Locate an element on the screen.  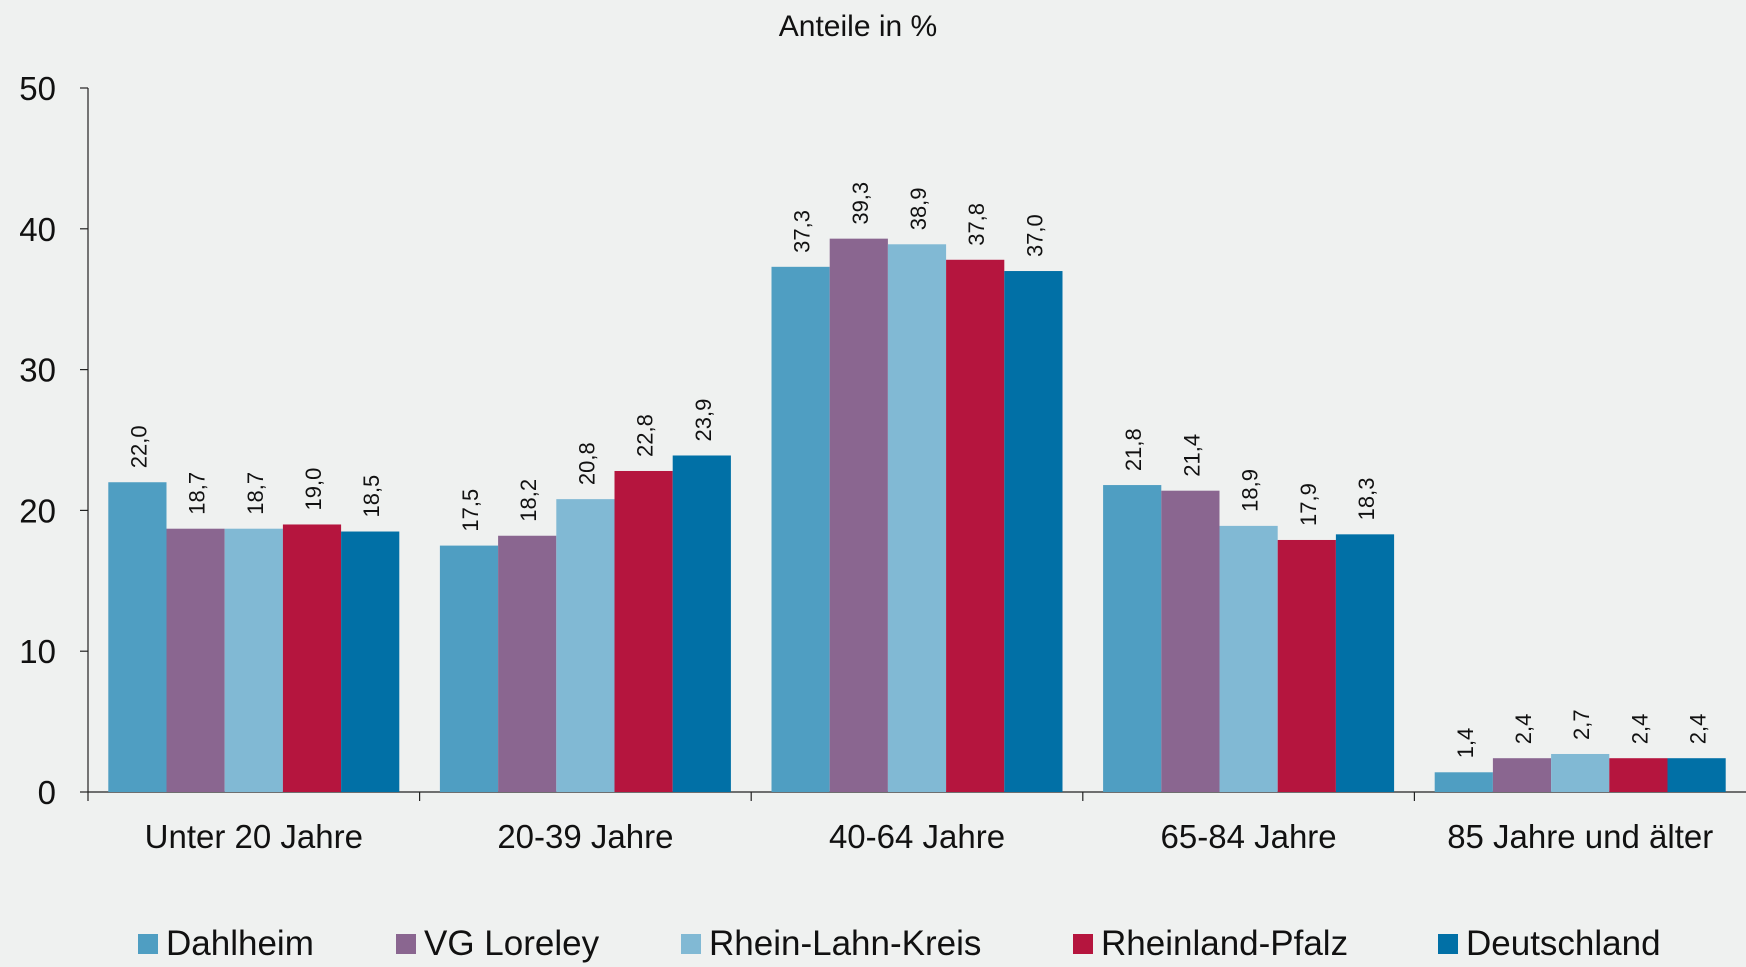
data-label: 17,9 is located at coordinates (1308, 504).